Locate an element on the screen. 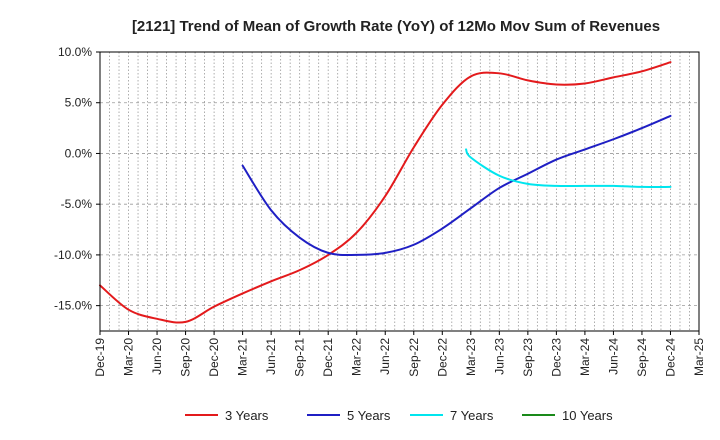  x-tick-label: Sep-23 is located at coordinates (528, 357).